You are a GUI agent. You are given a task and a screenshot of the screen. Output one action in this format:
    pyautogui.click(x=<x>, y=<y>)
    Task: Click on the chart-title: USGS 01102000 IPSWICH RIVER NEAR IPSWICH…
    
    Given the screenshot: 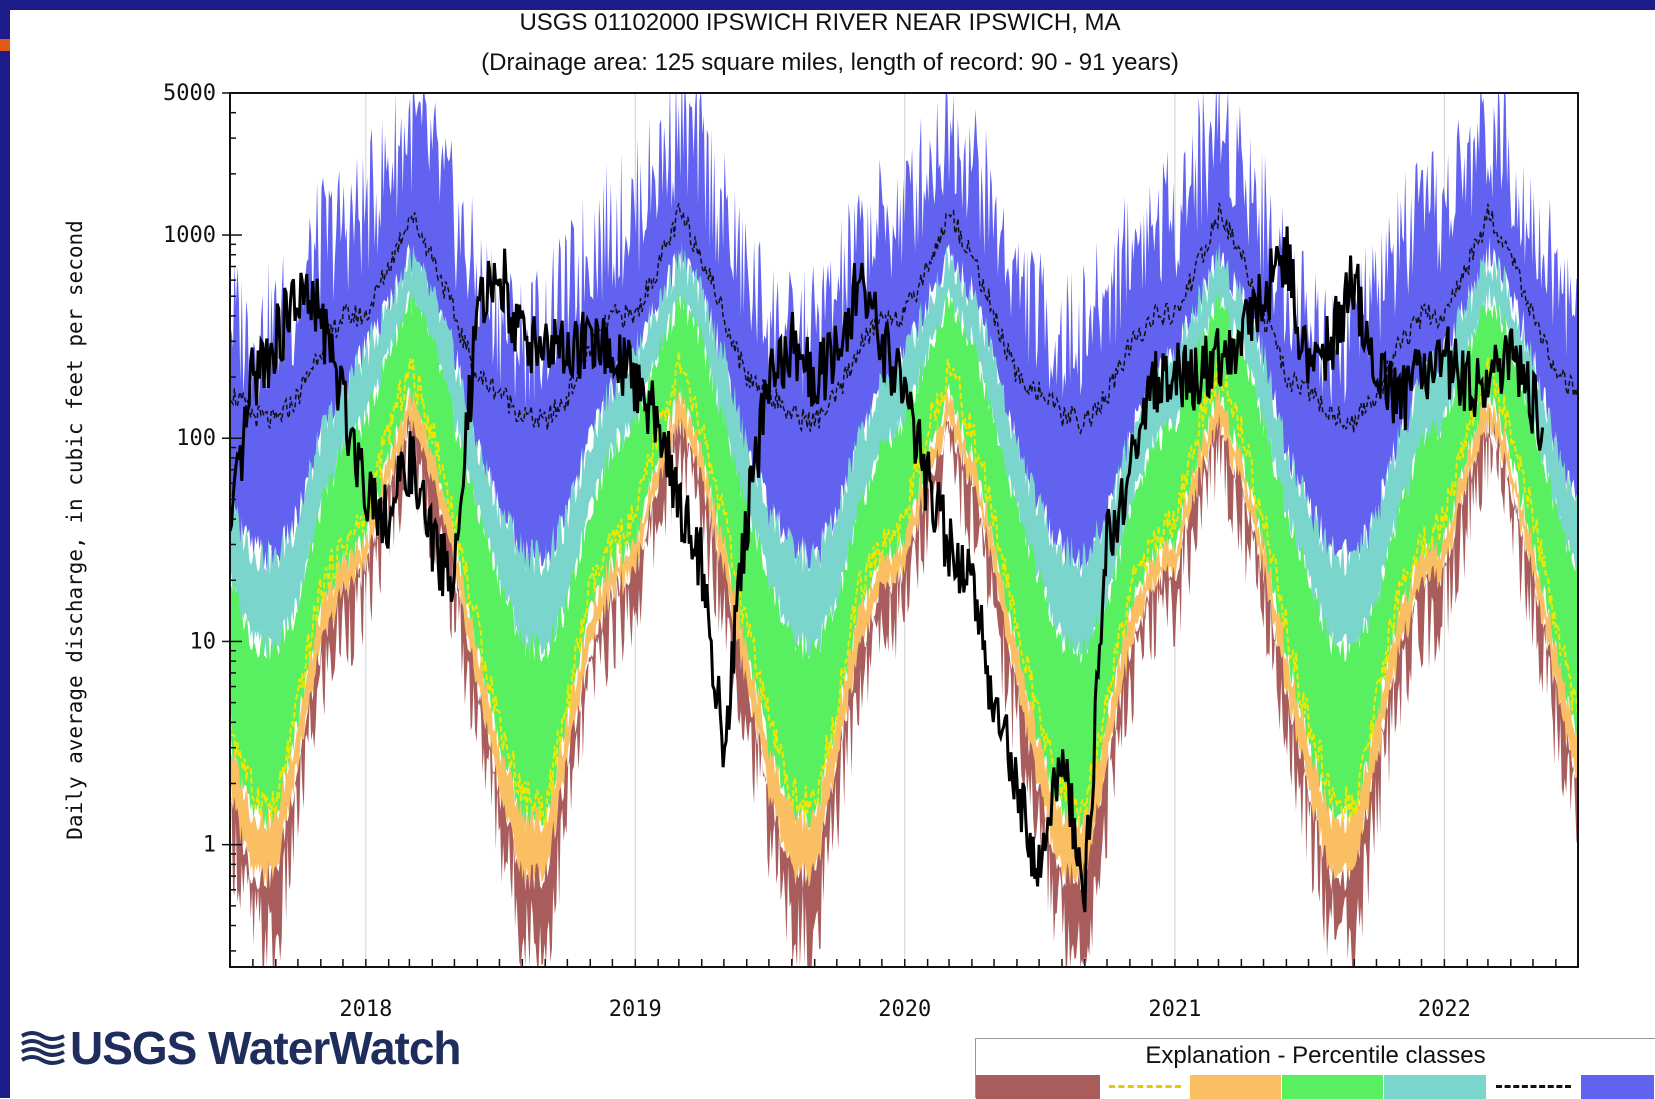 What is the action you would take?
    pyautogui.click(x=819, y=22)
    